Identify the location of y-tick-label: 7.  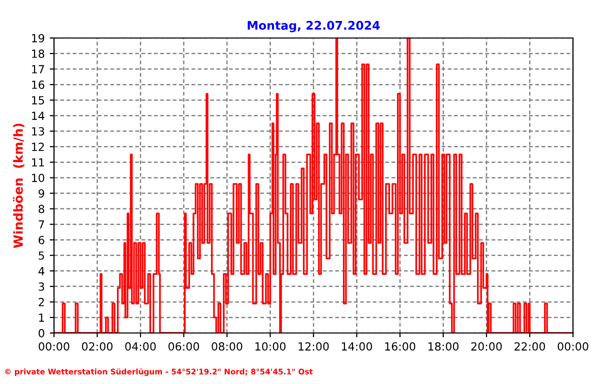
(41, 224).